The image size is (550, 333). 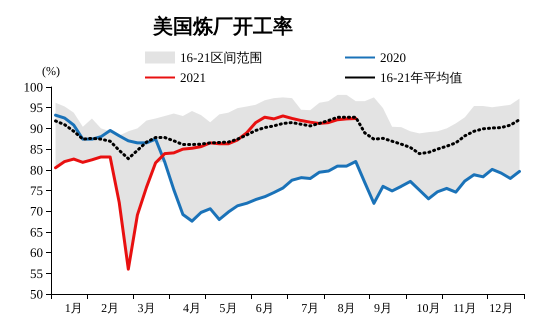 I want to click on x-tick-label: 6月, so click(x=265, y=308).